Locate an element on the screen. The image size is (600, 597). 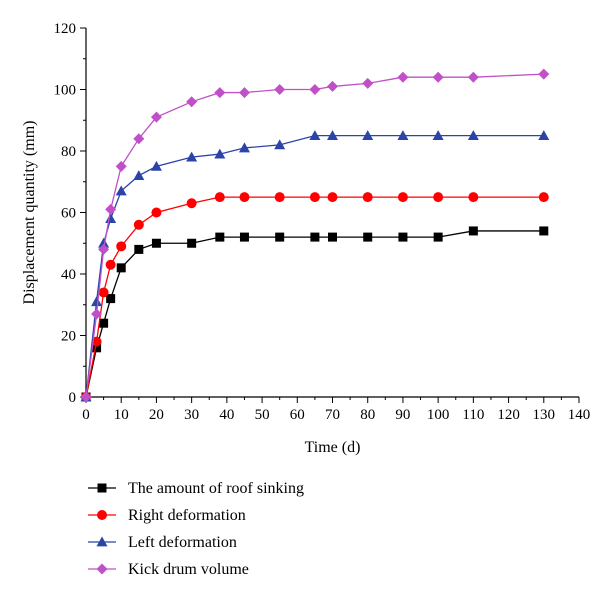
y-tick-label: 0 is located at coordinates (73, 398).